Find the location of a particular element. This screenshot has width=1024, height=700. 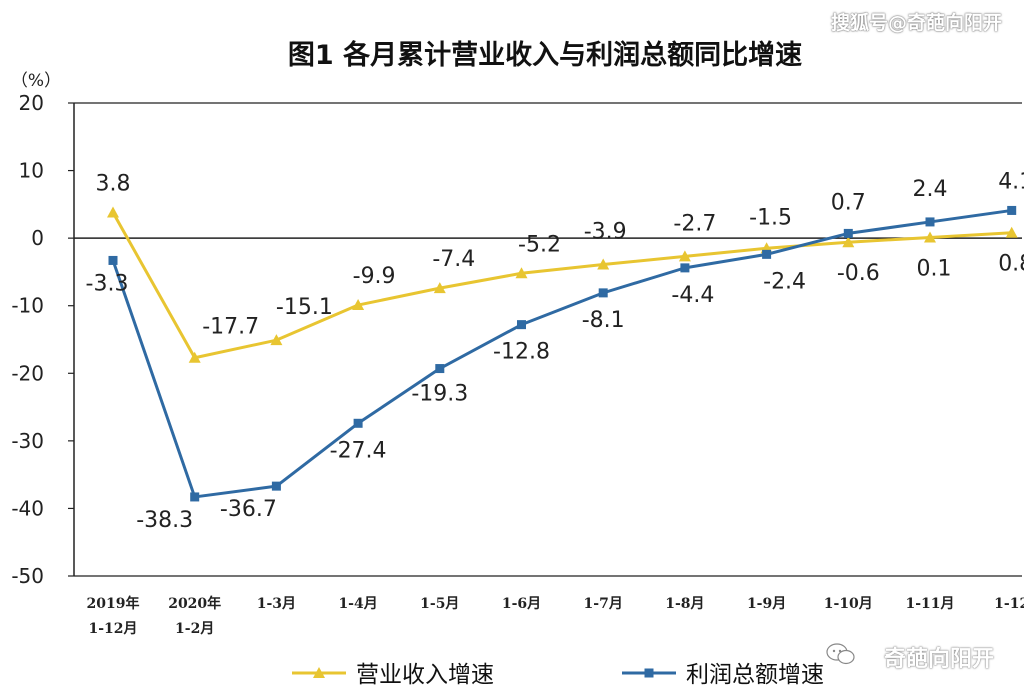

x-tick-label: 1-10月 is located at coordinates (848, 604).